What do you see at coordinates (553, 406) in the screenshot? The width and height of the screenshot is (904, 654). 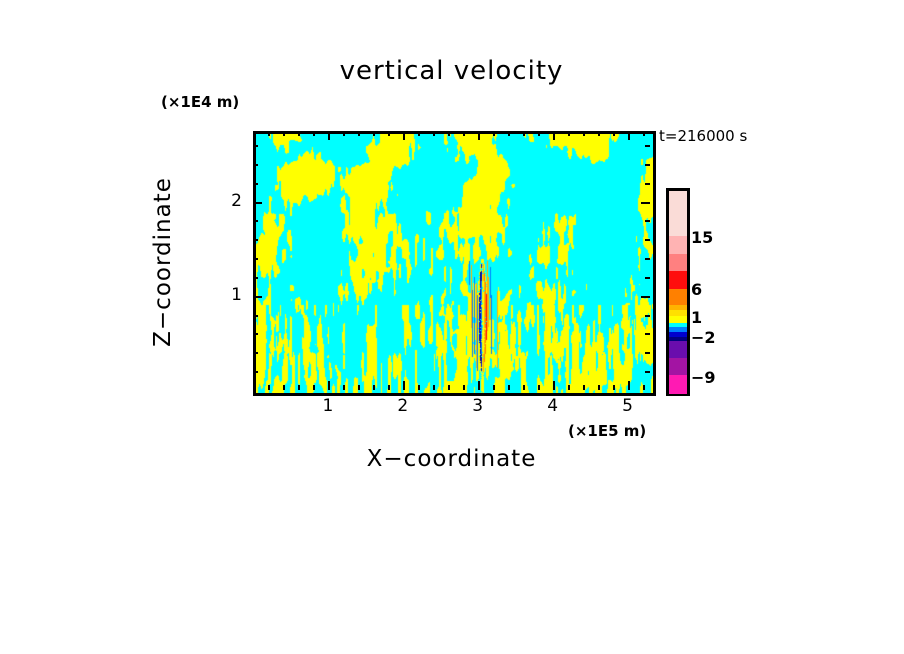 I see `x-tick-label: 4` at bounding box center [553, 406].